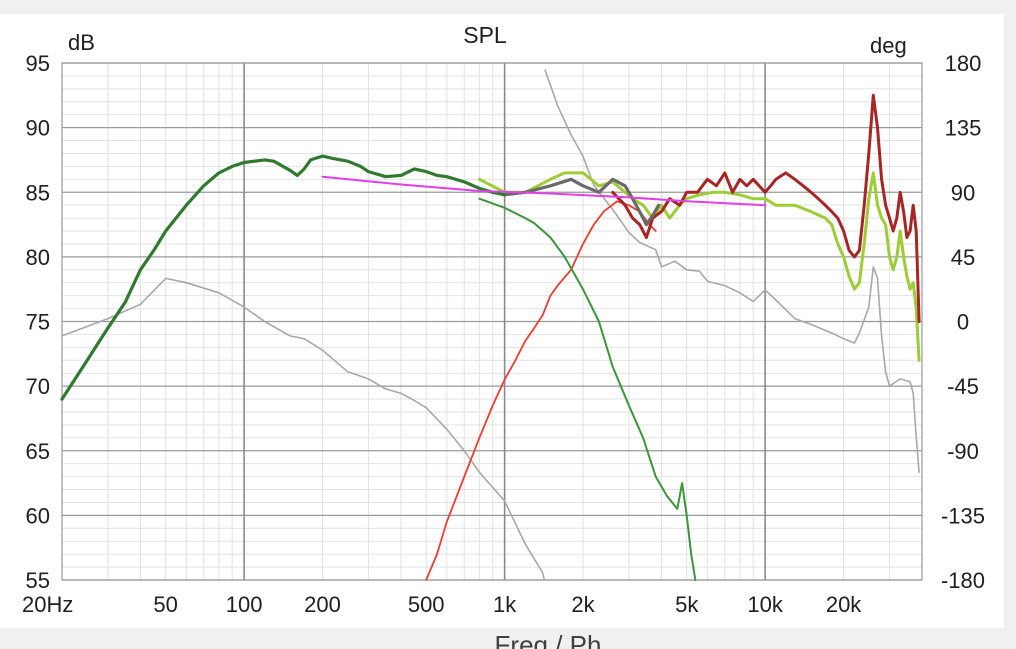 The width and height of the screenshot is (1016, 649). What do you see at coordinates (963, 257) in the screenshot?
I see `y-right-tick-label: 45` at bounding box center [963, 257].